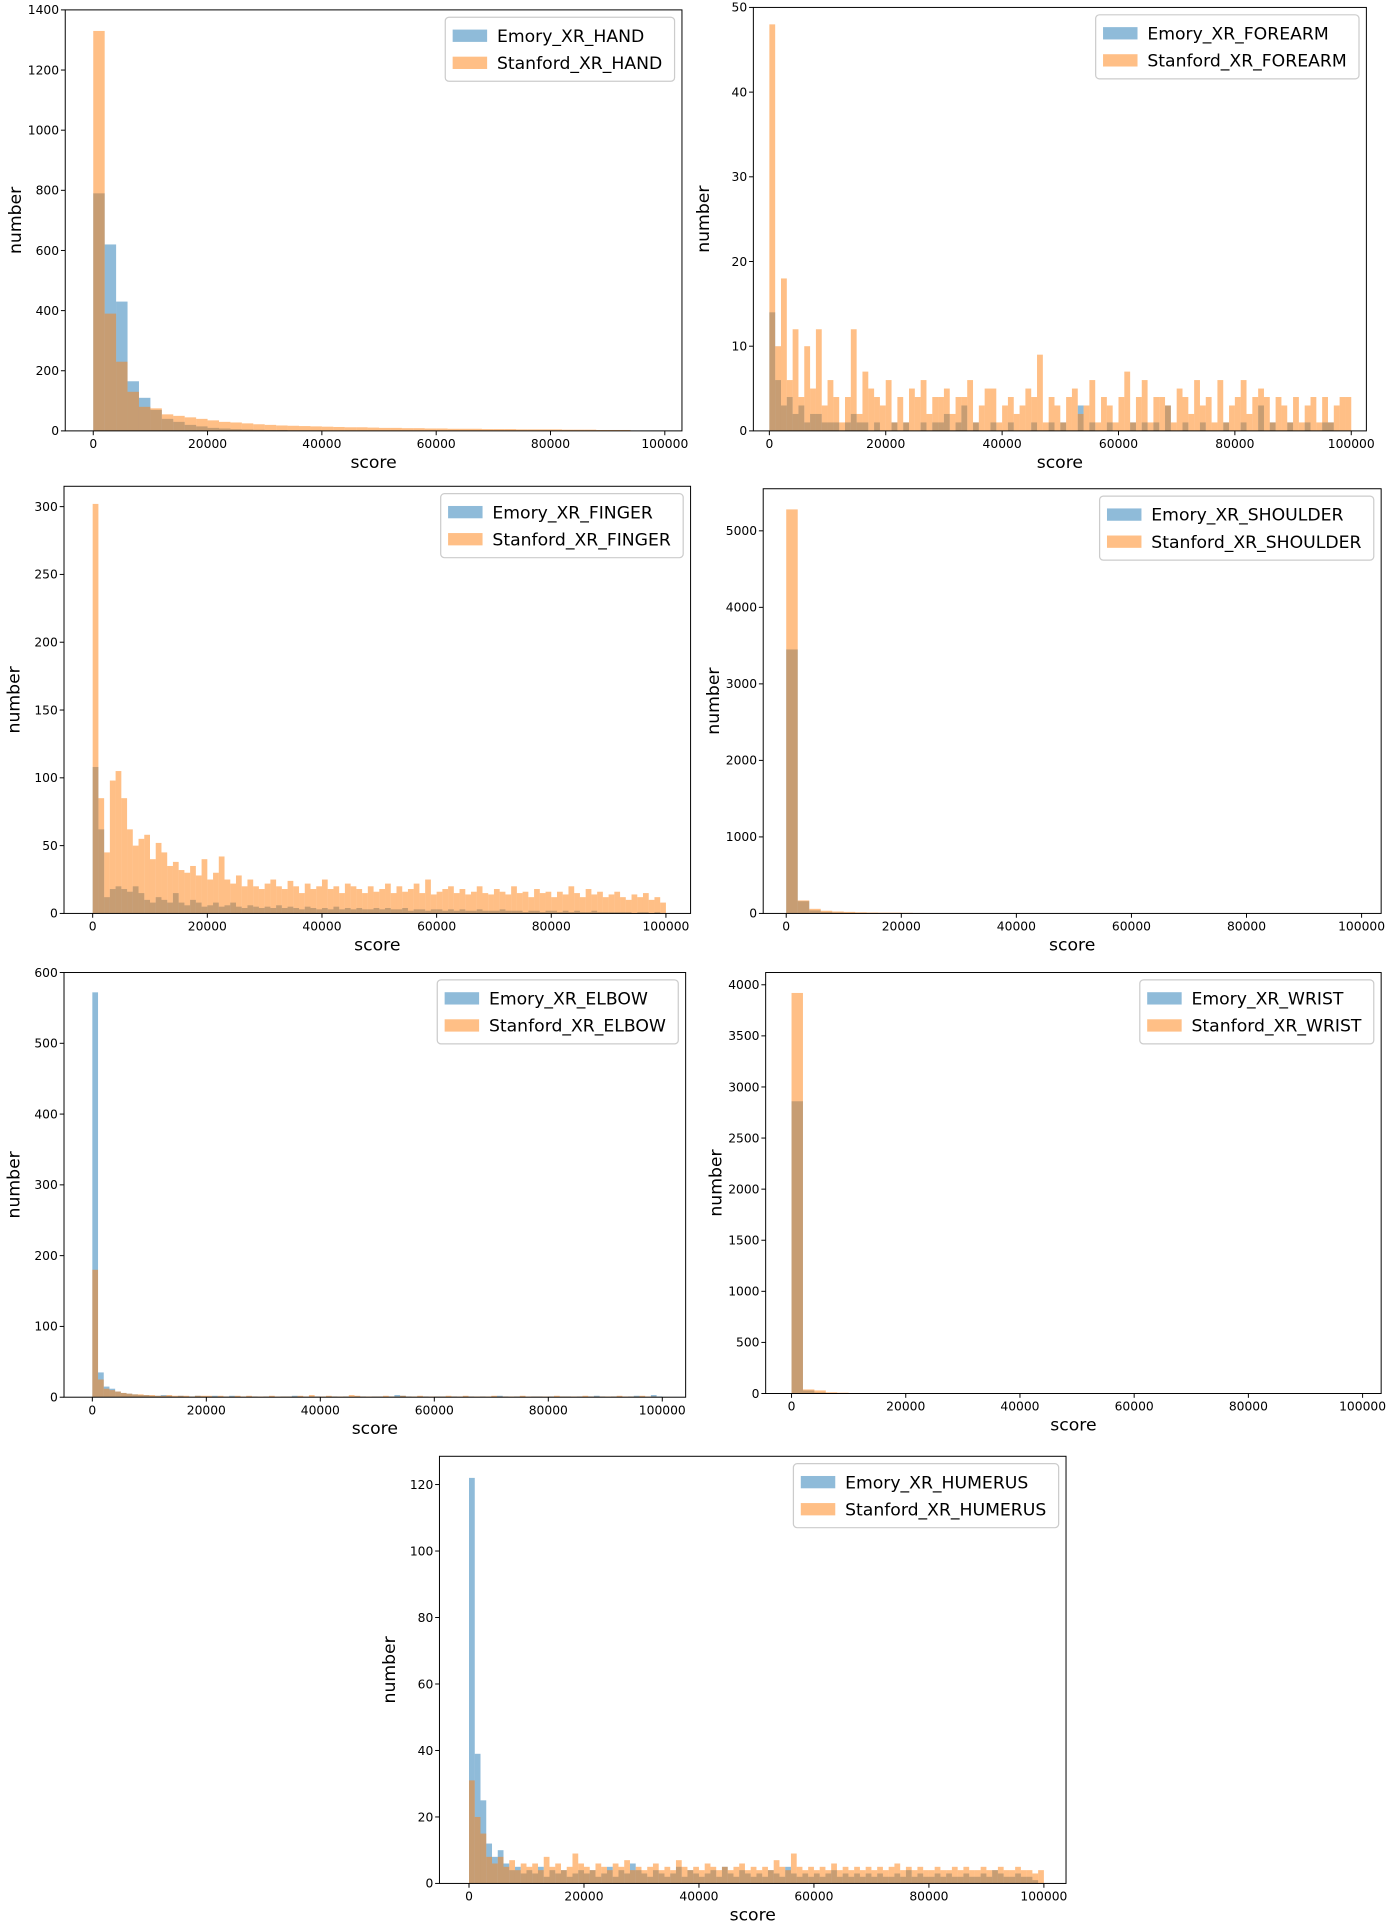 The height and width of the screenshot is (1931, 1391). What do you see at coordinates (426, 1618) in the screenshot?
I see `y-tick-label: 80` at bounding box center [426, 1618].